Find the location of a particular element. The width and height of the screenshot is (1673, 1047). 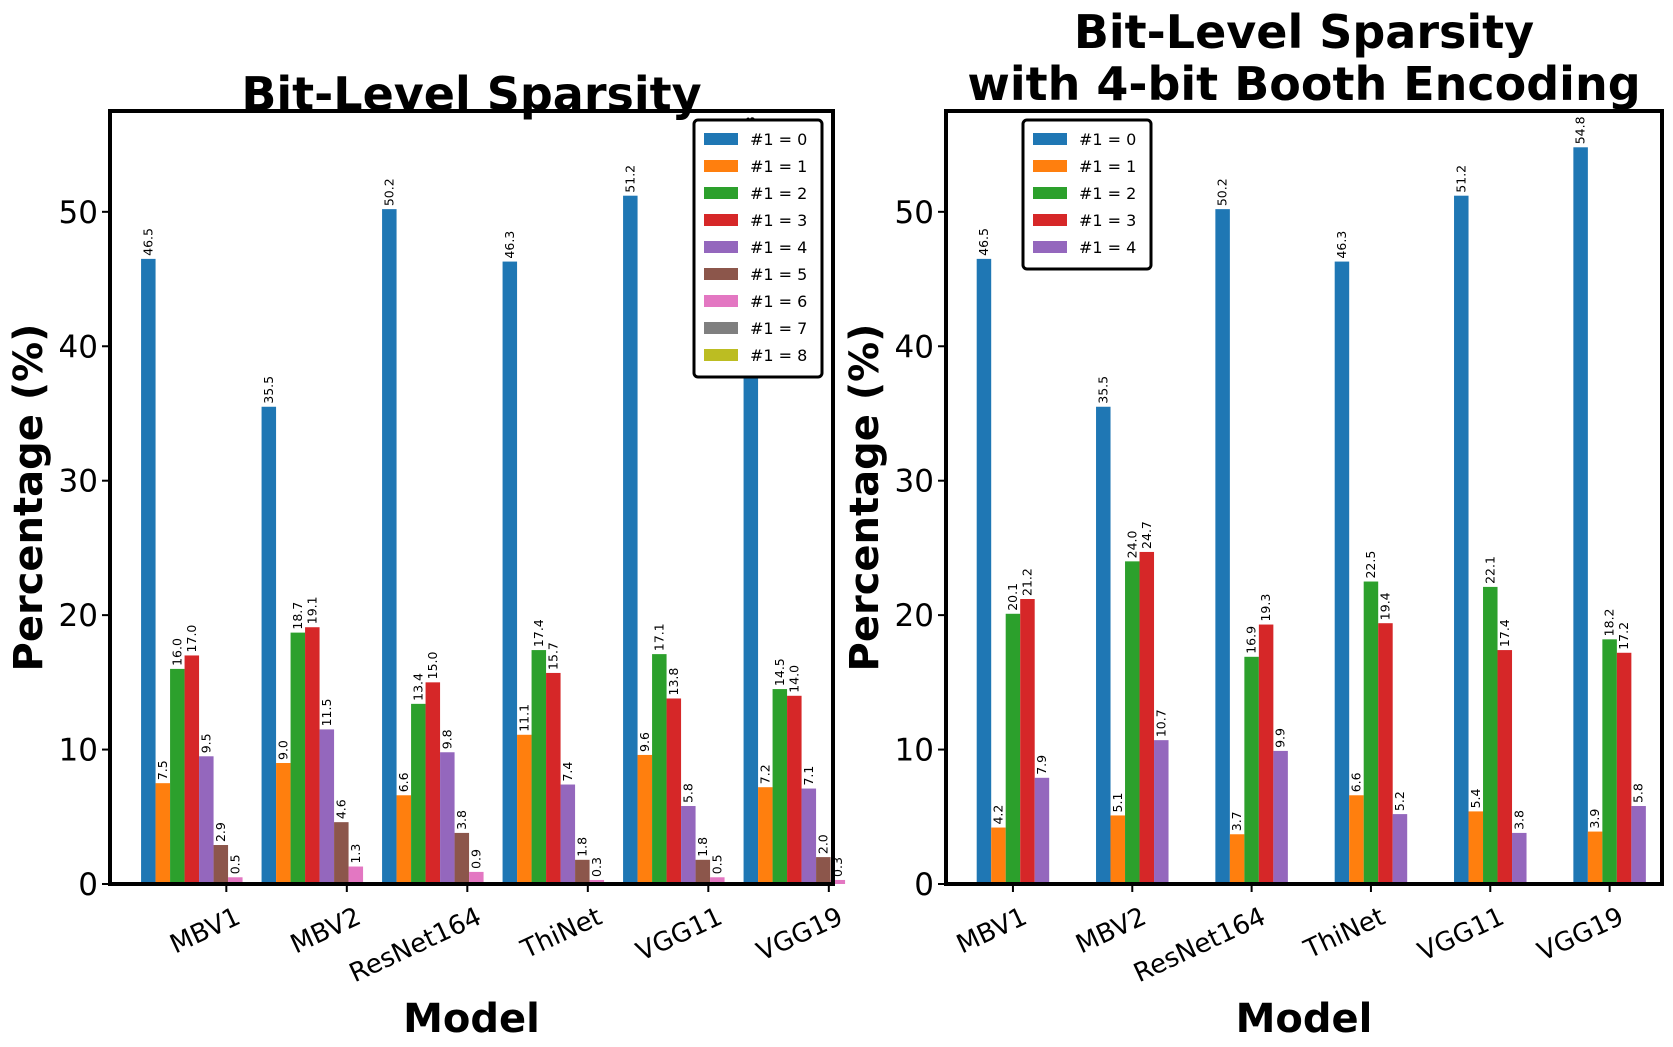

data-label: 16.0 is located at coordinates (176, 652).